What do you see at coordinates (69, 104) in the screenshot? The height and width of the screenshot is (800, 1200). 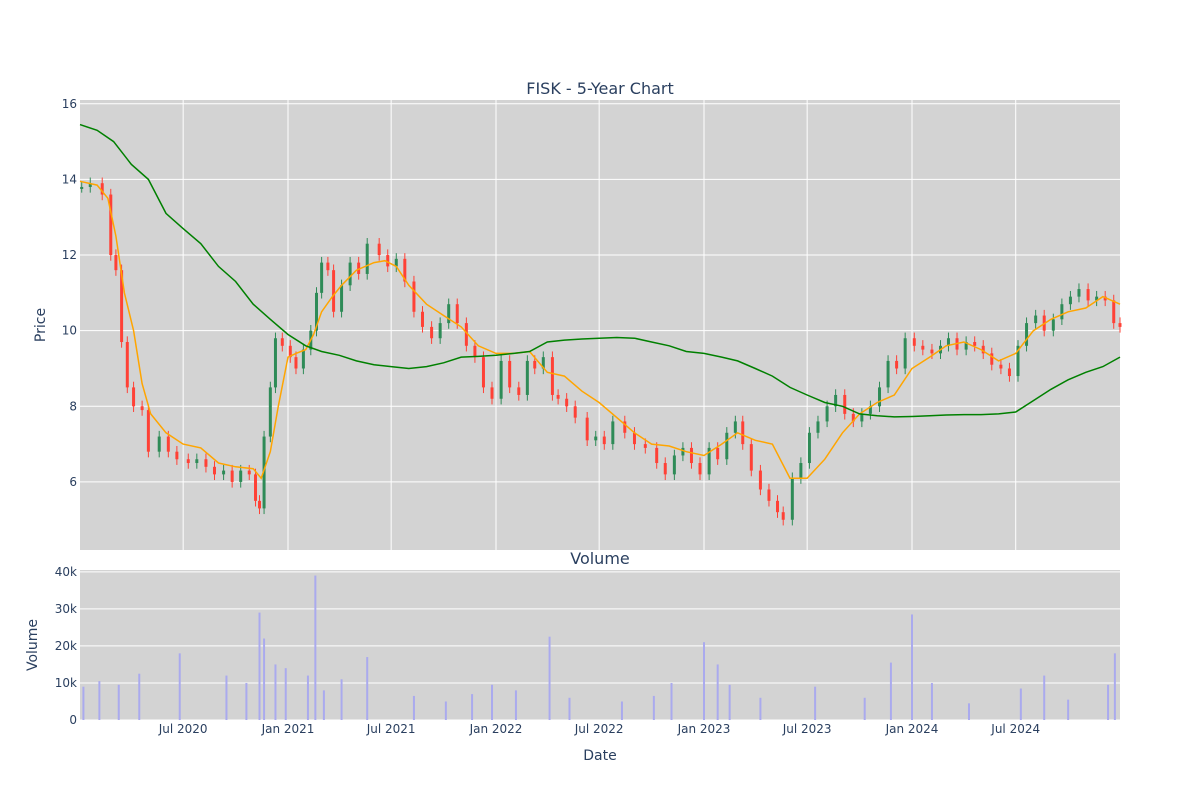 I see `price-tick-label: 16` at bounding box center [69, 104].